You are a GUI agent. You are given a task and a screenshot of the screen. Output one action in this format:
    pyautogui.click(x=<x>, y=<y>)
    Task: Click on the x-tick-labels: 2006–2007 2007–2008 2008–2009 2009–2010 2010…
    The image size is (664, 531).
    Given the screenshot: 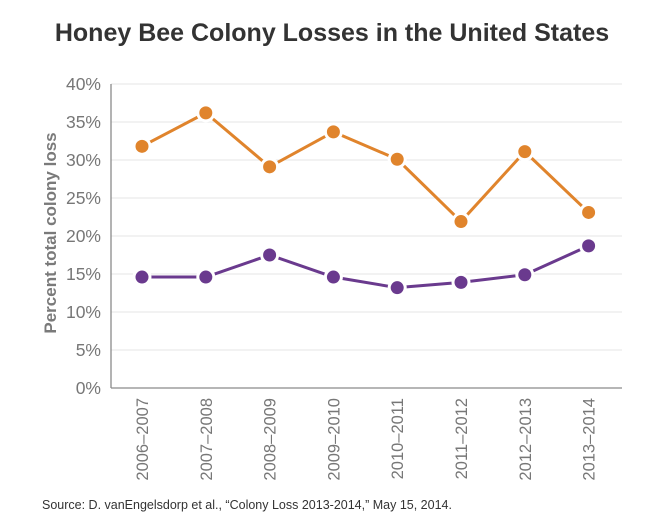 What is the action you would take?
    pyautogui.click(x=366, y=439)
    